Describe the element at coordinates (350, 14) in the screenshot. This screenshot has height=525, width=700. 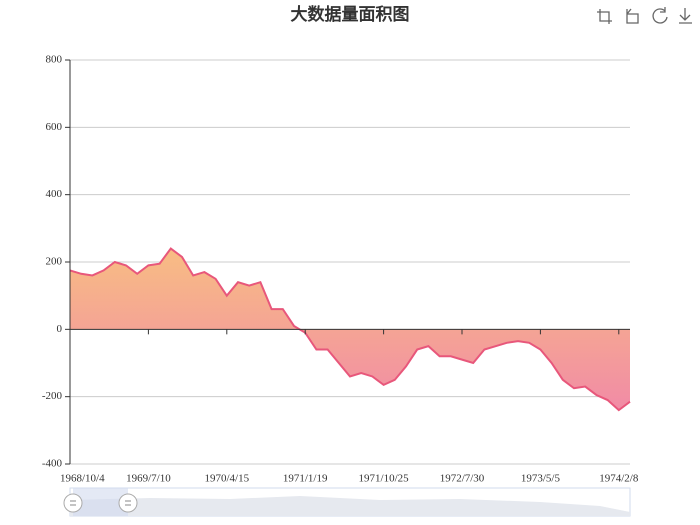
I see `chart-title: 大数据量面积图` at that location.